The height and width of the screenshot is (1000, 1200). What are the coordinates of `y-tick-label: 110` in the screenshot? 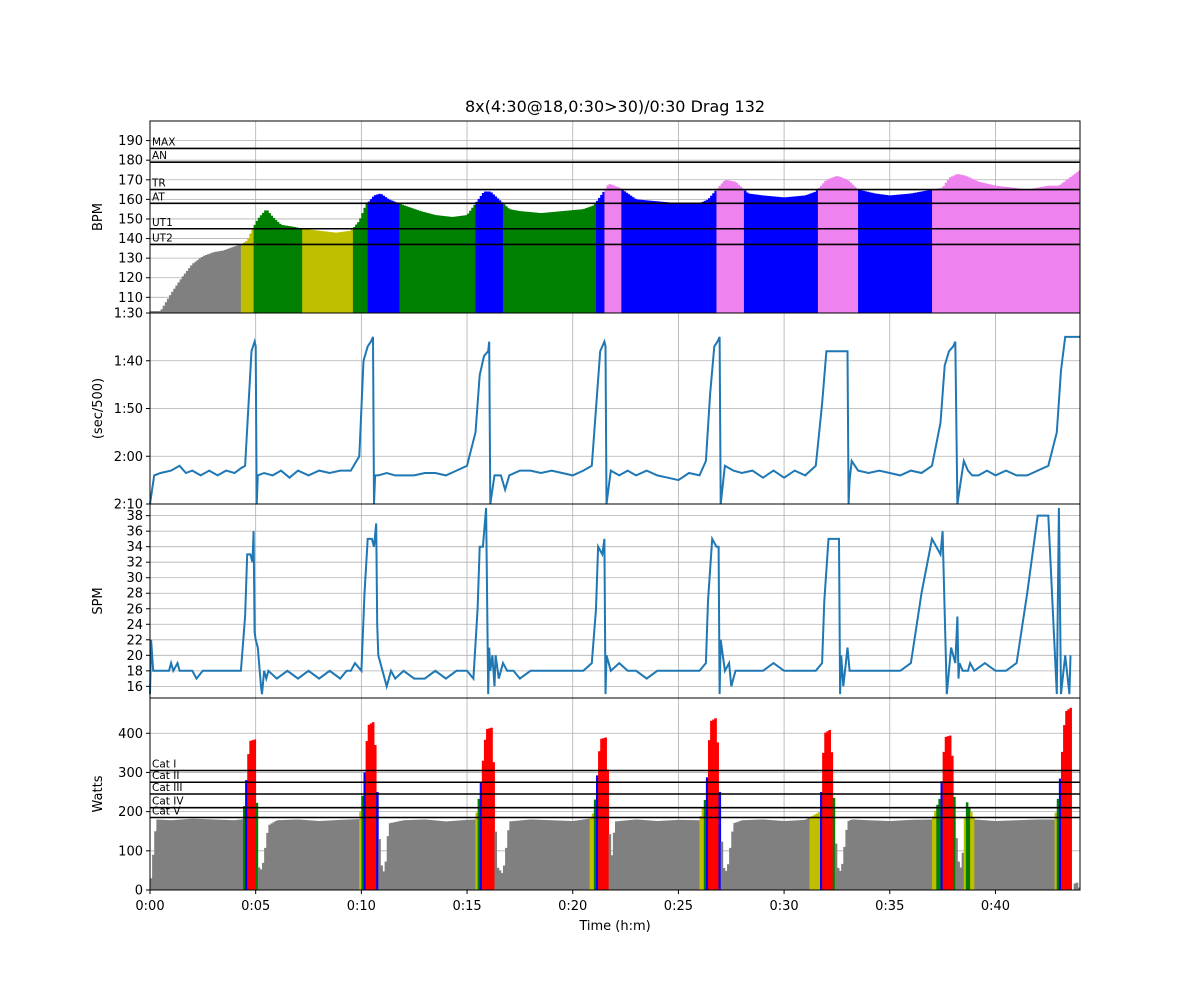 It's located at (130, 298).